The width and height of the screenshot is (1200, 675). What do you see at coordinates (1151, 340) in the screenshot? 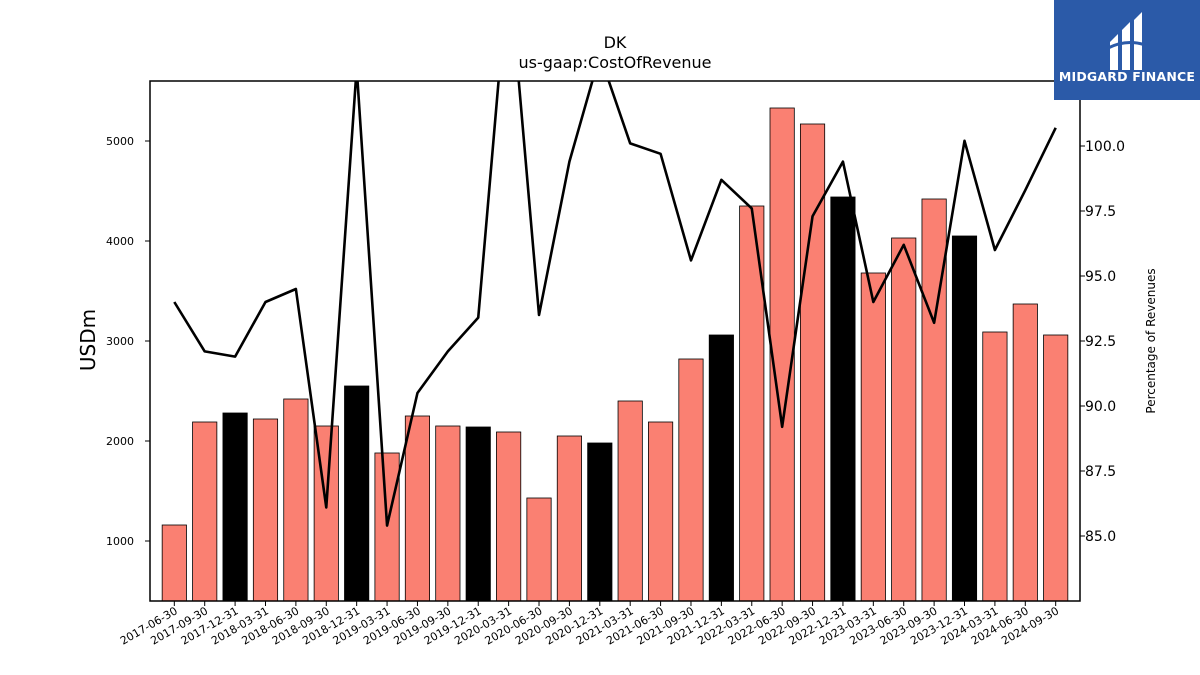
I see `y2-axis-label: Percentage of Revenues` at bounding box center [1151, 340].